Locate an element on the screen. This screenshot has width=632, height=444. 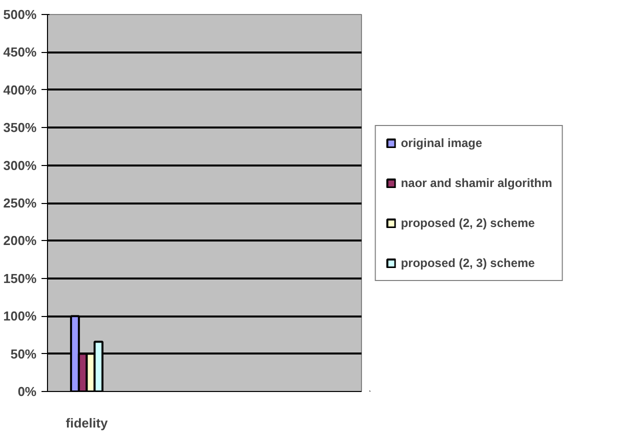
legend-label: proposed (2, 2) scheme is located at coordinates (467, 223).